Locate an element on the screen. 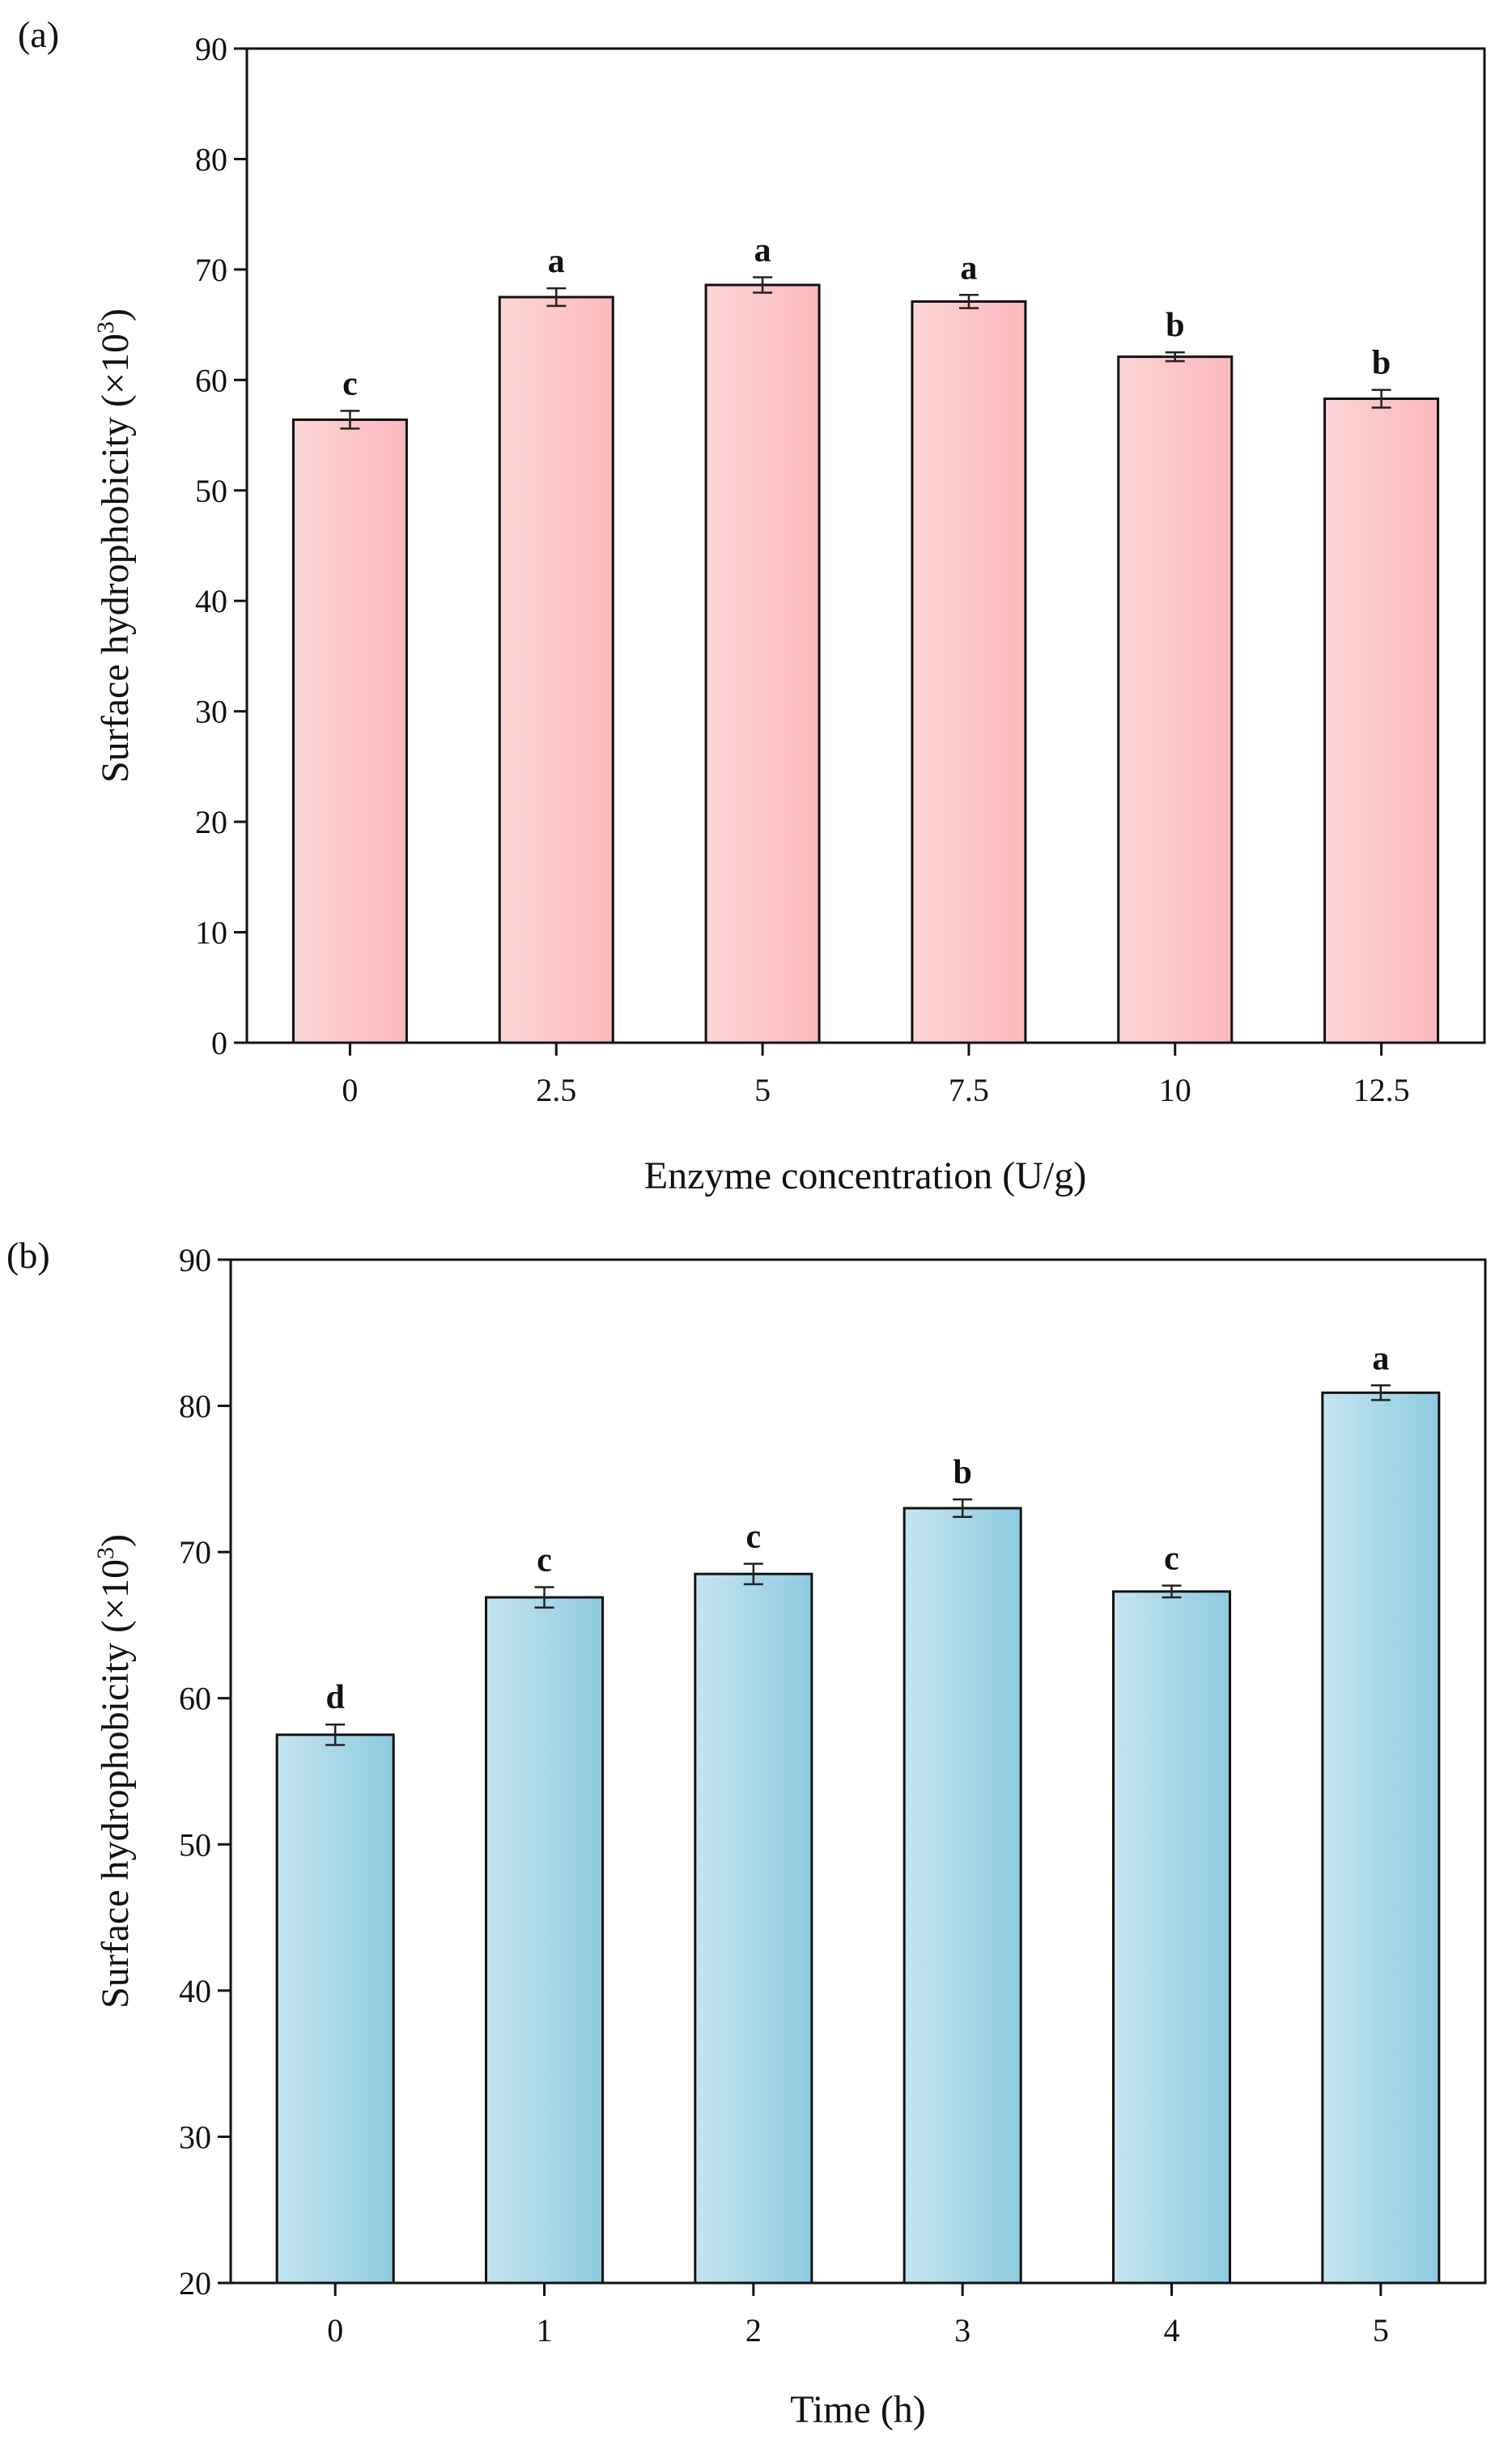  x-tick-label-b: 2 is located at coordinates (753, 2330).